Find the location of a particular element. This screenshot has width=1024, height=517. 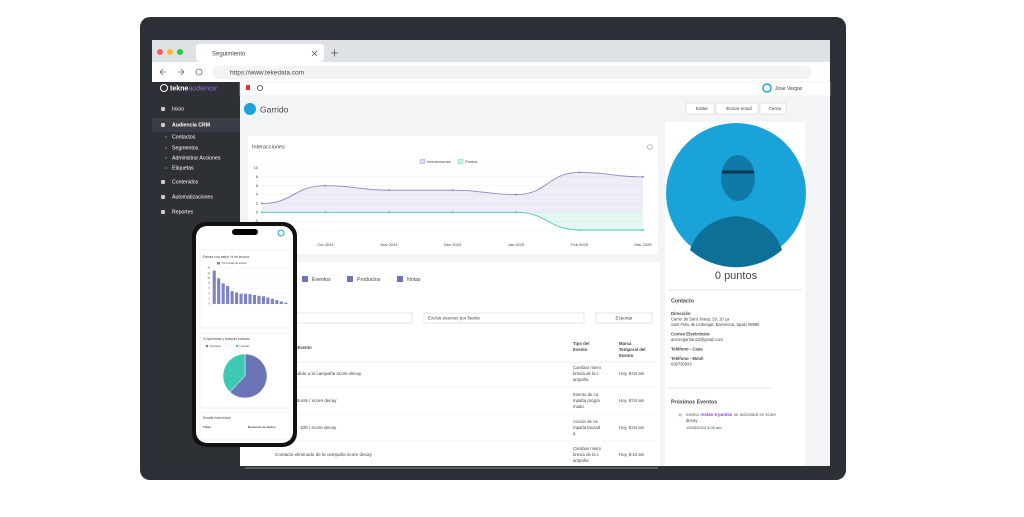

legend-label: Lecturas is located at coordinates (245, 346).